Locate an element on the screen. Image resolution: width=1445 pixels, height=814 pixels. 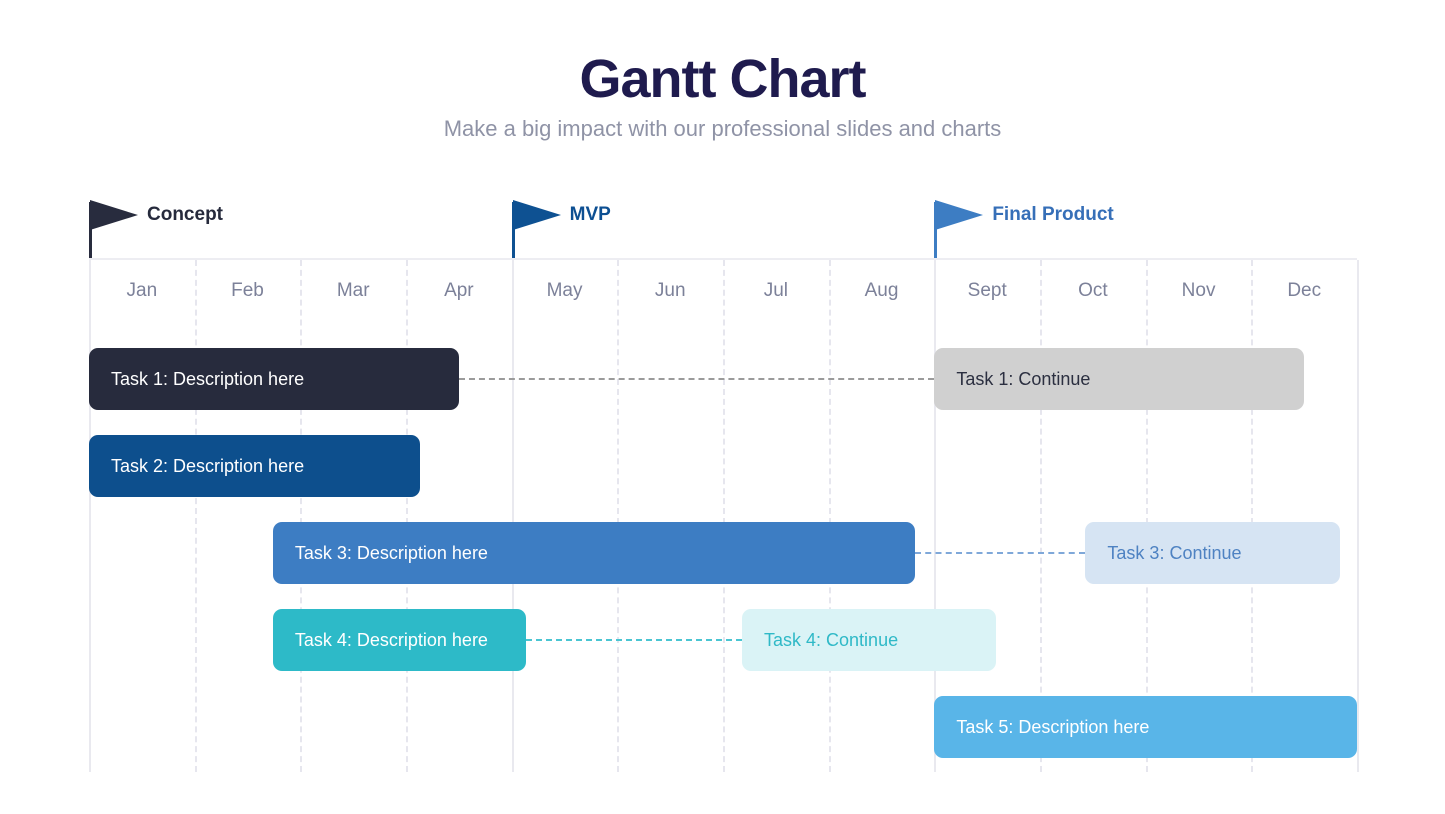
milestone-flags: Concept MVP Final Product is located at coordinates (723, 229).